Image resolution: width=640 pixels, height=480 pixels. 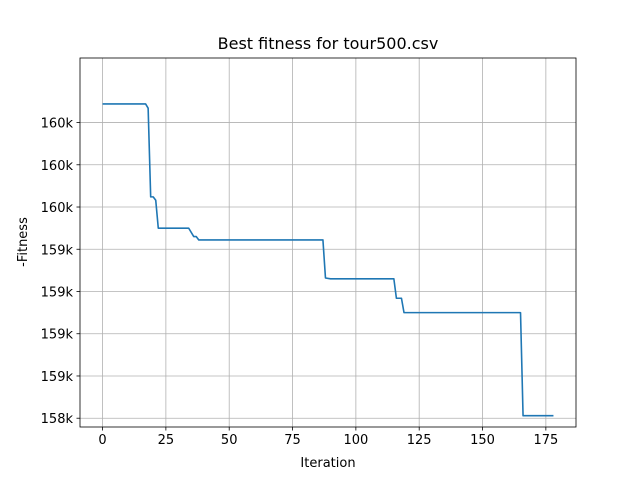 I want to click on x-axis: 0 25 50 75 100 125 150 175, so click(x=328, y=437).